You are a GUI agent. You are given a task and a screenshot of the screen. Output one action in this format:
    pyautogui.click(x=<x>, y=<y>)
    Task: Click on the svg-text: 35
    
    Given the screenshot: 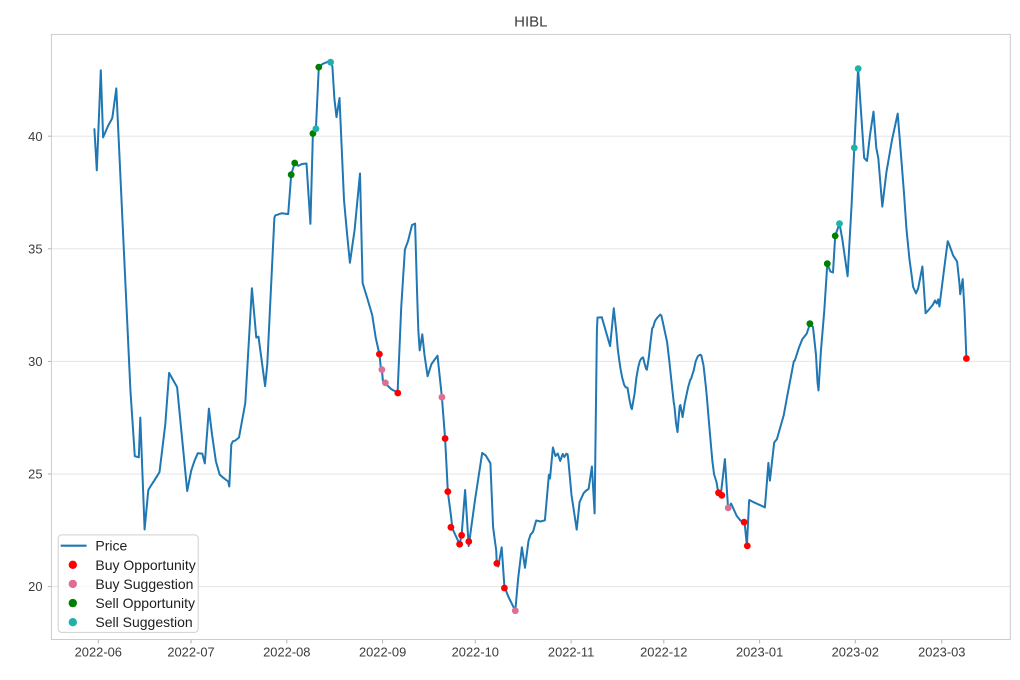 What is the action you would take?
    pyautogui.click(x=35, y=248)
    